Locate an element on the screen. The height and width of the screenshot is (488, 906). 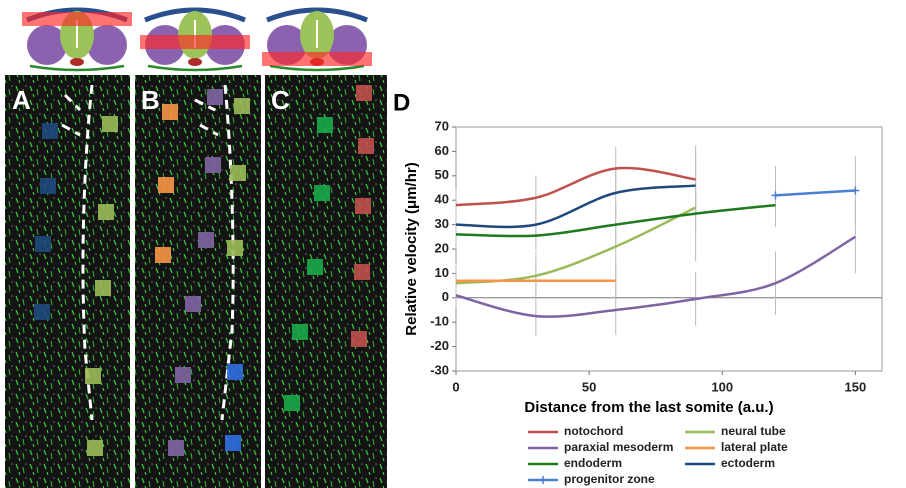
legend-label: ectoderm is located at coordinates (748, 463).